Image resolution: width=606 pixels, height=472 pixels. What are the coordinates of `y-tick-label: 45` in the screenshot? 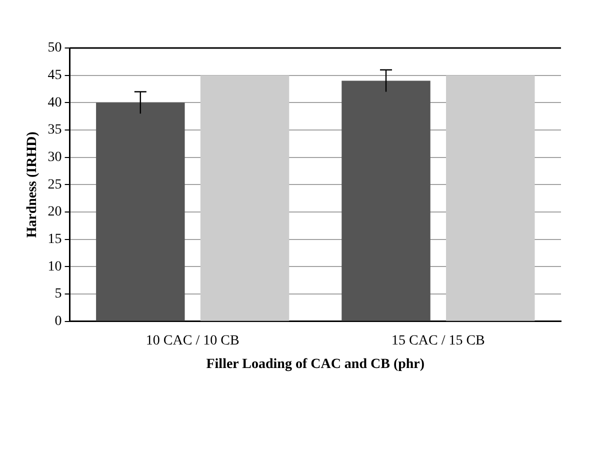 It's located at (55, 76).